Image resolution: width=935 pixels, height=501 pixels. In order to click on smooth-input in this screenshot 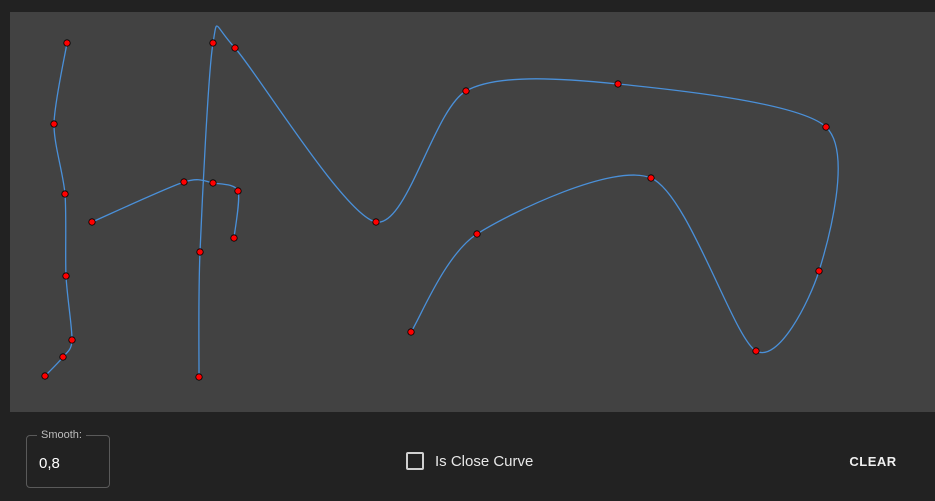, I will do `click(69, 463)`.